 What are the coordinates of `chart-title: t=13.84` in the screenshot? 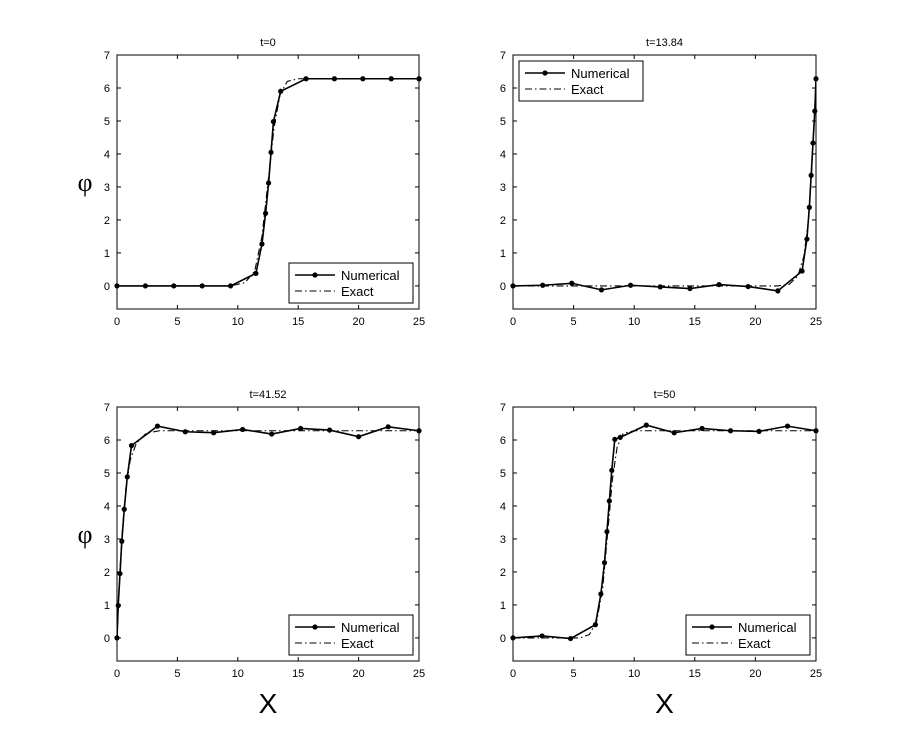 It's located at (664, 43).